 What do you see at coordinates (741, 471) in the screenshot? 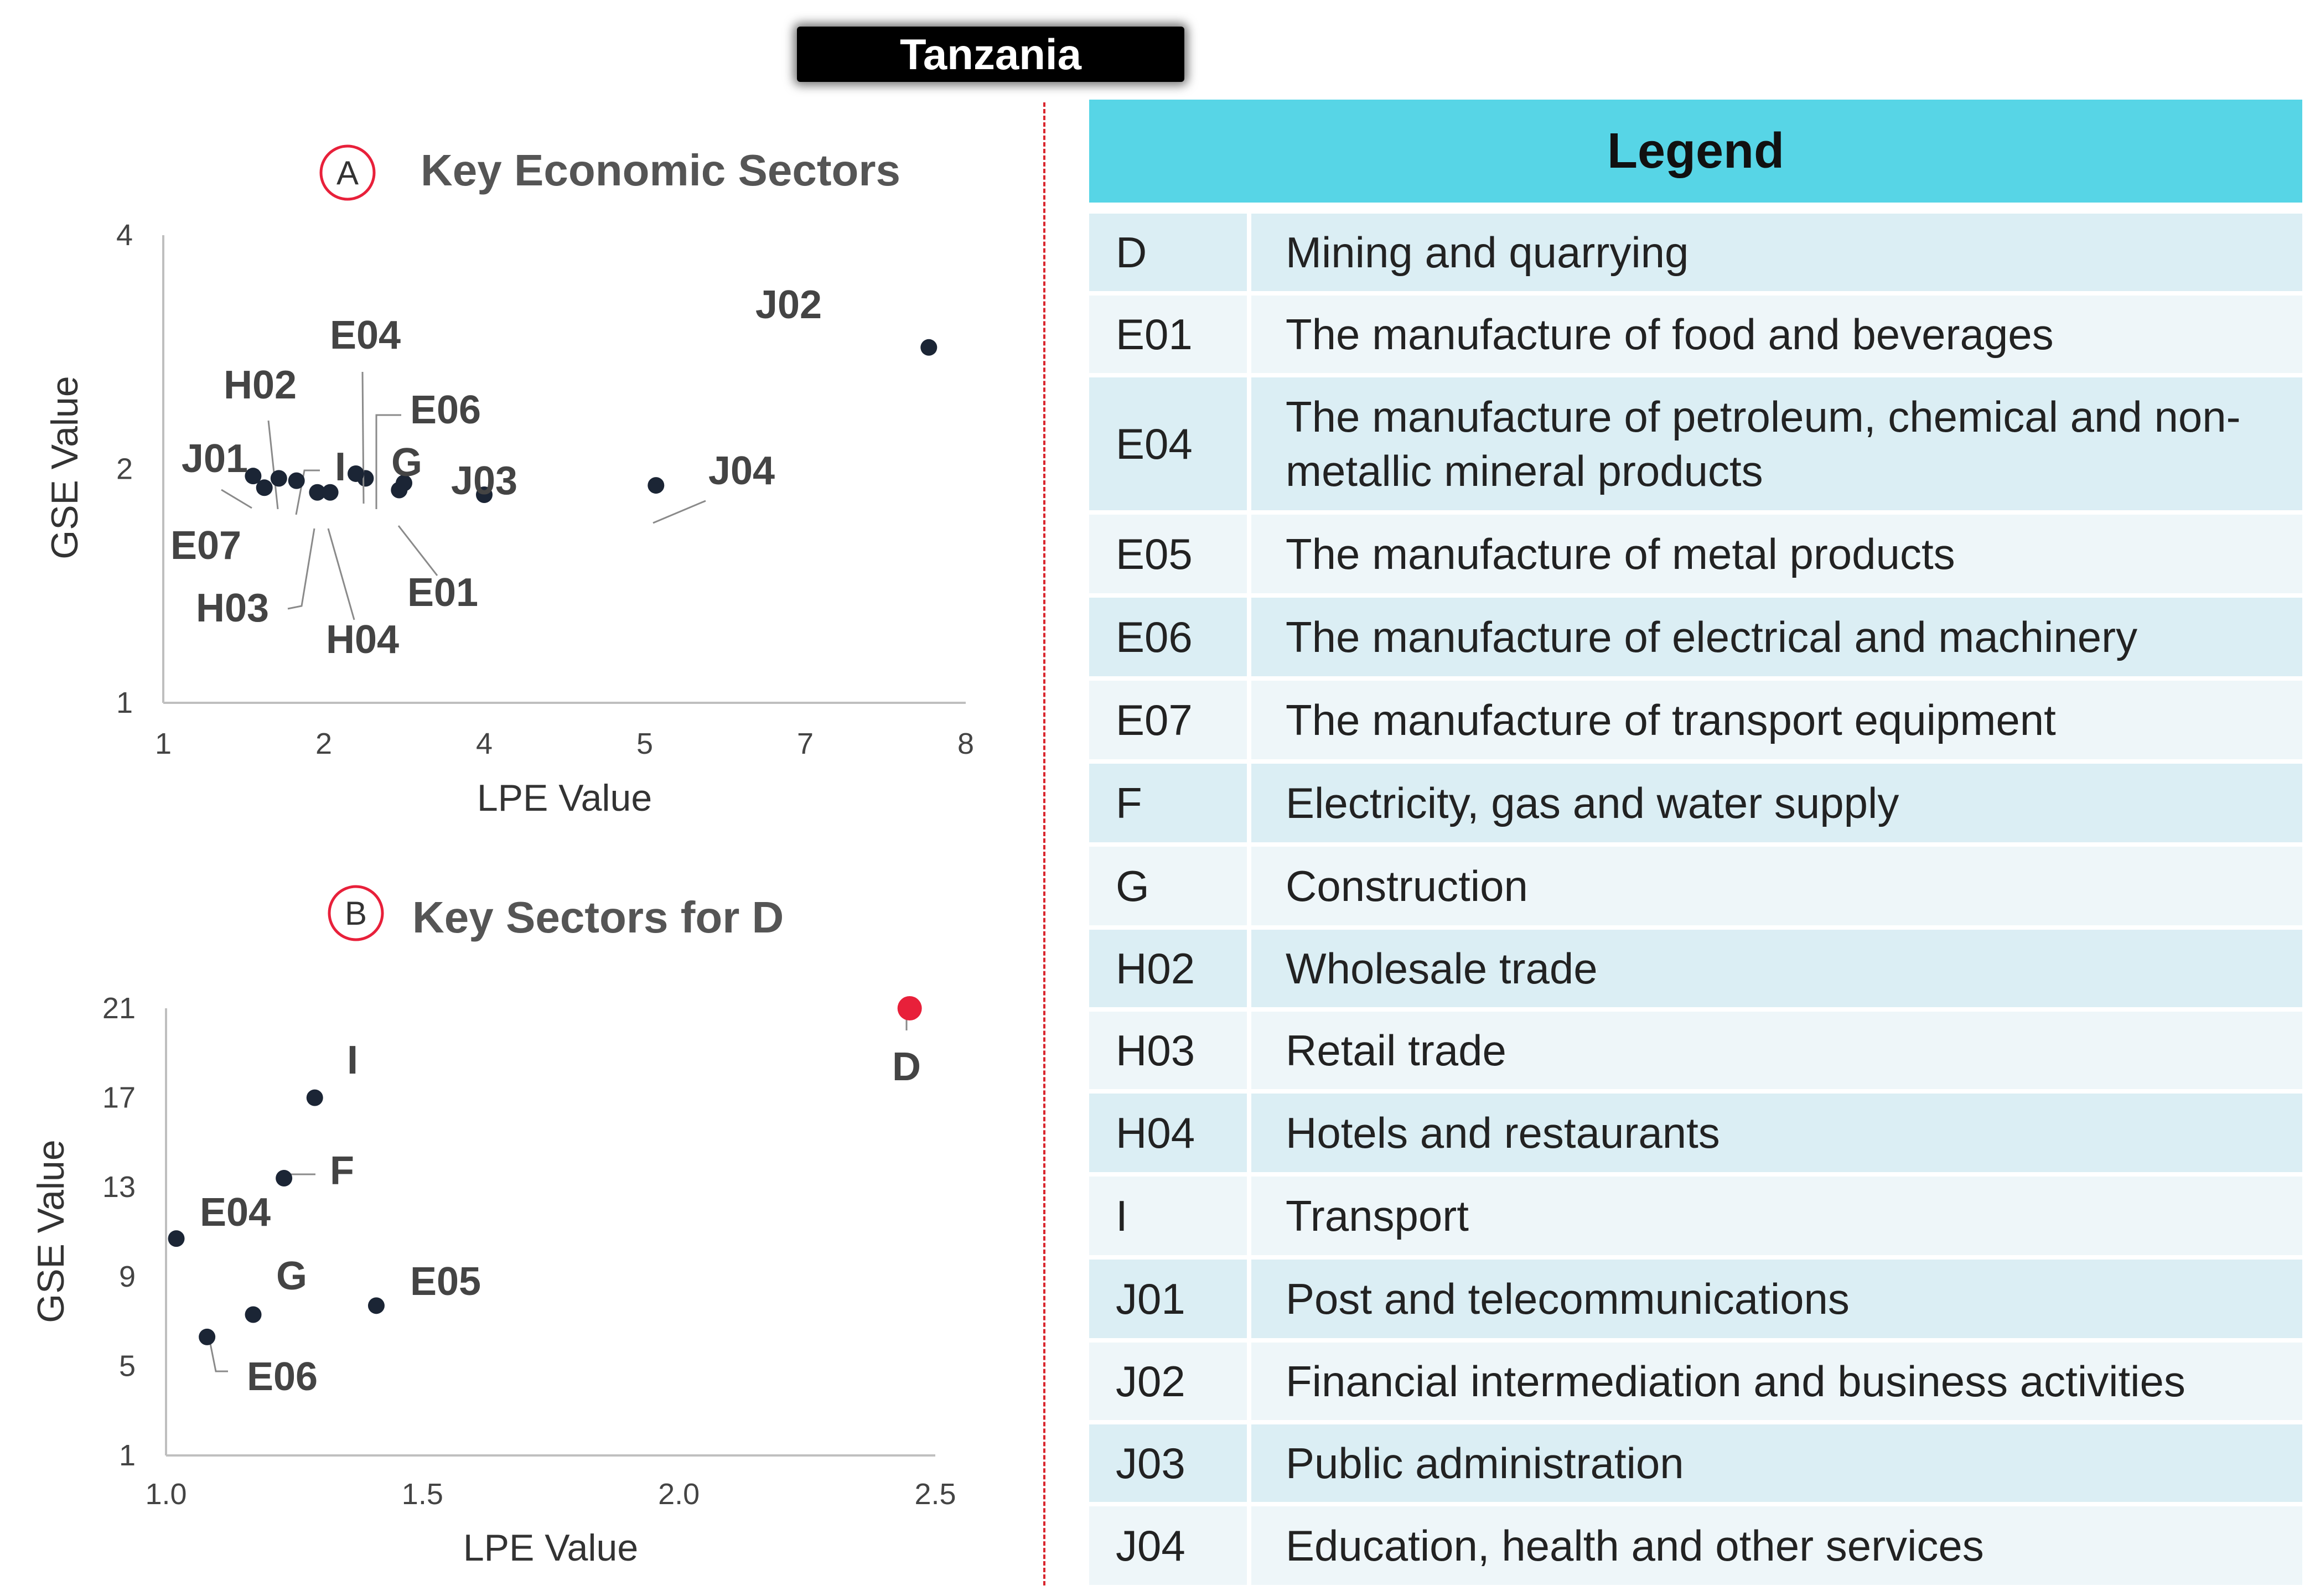
I see `point-label: J04` at bounding box center [741, 471].